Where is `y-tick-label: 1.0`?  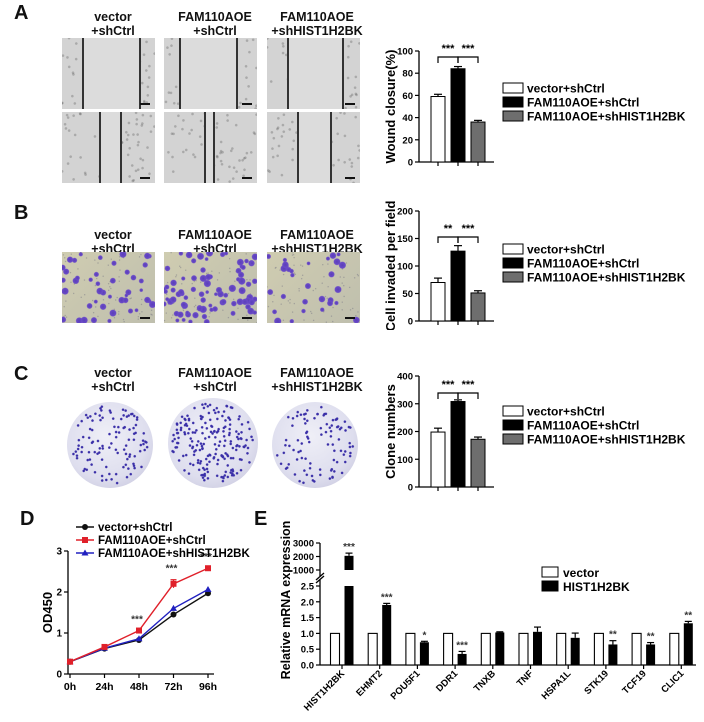
y-tick-label: 1.0 is located at coordinates (307, 634).